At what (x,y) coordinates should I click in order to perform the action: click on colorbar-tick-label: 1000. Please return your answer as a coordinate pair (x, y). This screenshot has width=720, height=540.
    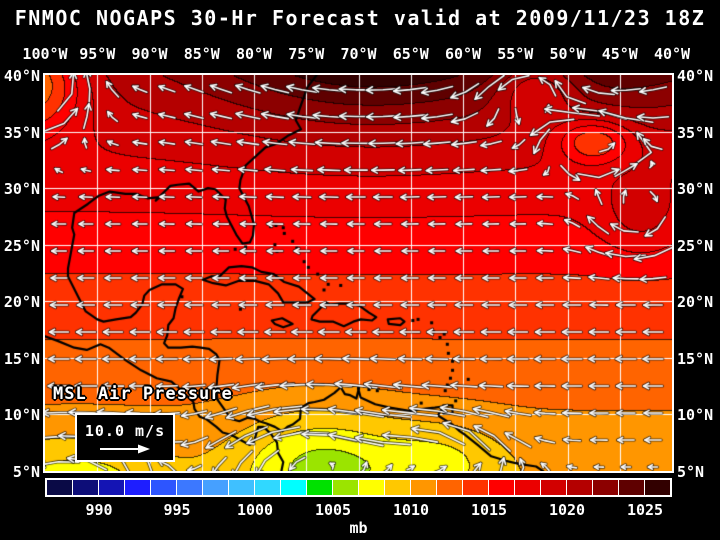
    Looking at the image, I should click on (255, 510).